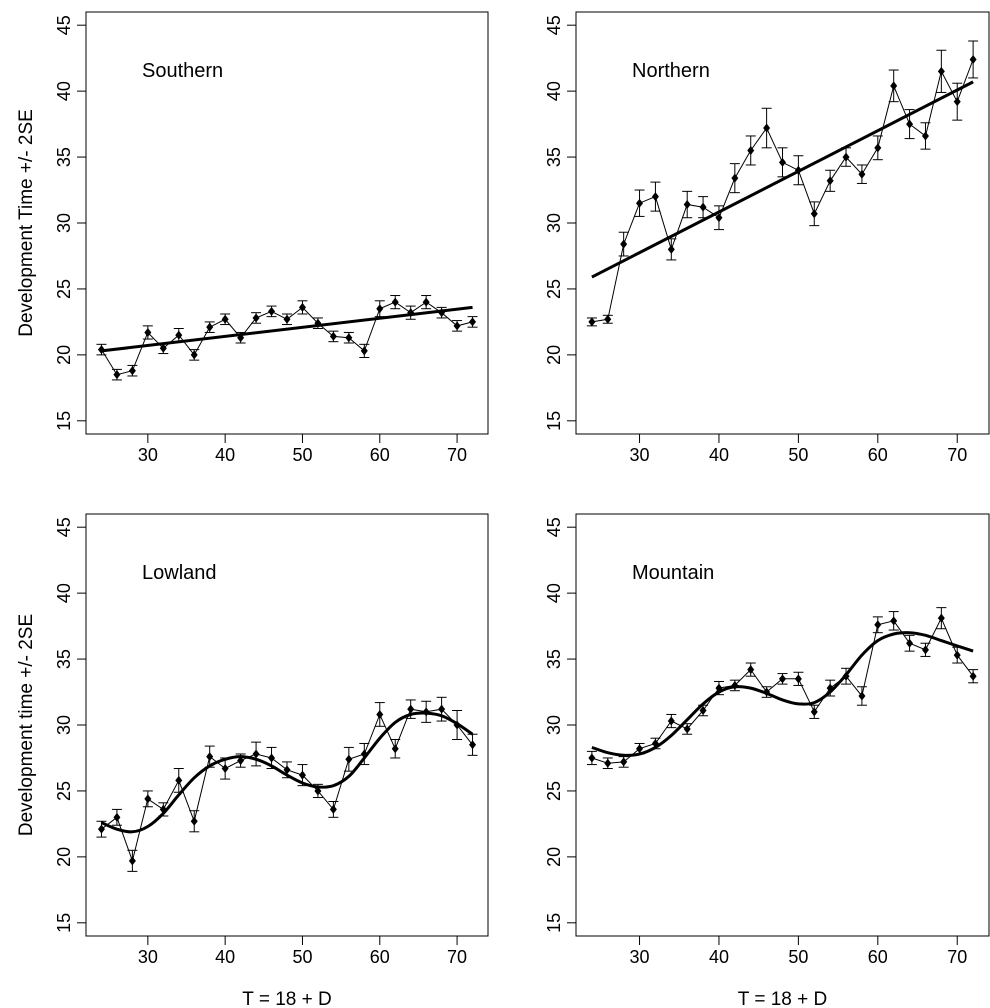 This screenshot has height=1008, width=990. I want to click on panel-label: Lowland, so click(179, 573).